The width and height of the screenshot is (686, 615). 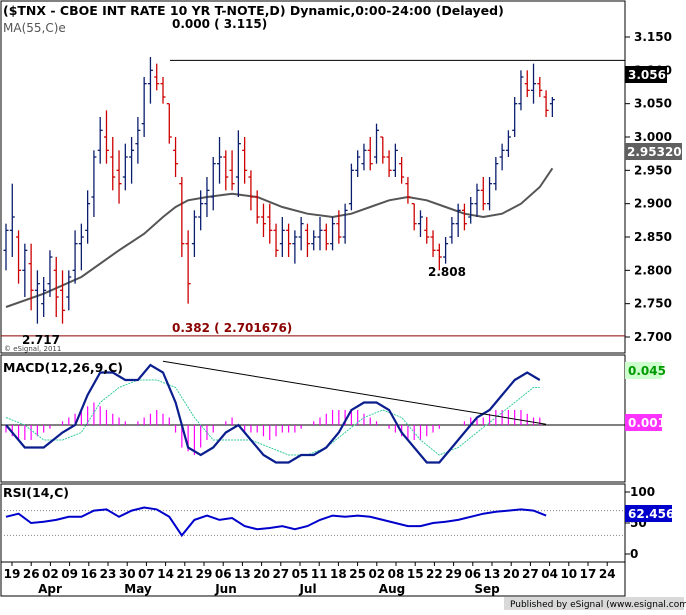 What do you see at coordinates (138, 589) in the screenshot?
I see `x-month-label: May` at bounding box center [138, 589].